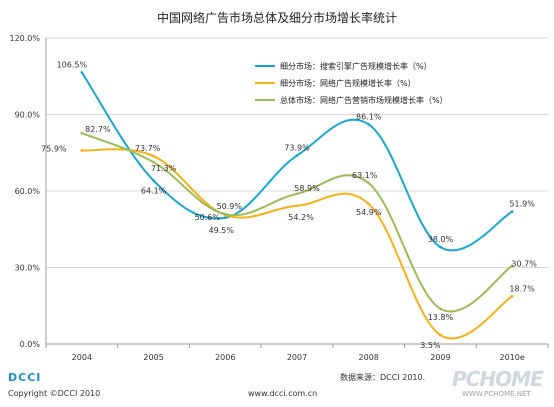 The height and width of the screenshot is (407, 554). I want to click on legend-label: 细分市场：搜索引擎广告规模增长率（%）, so click(356, 66).